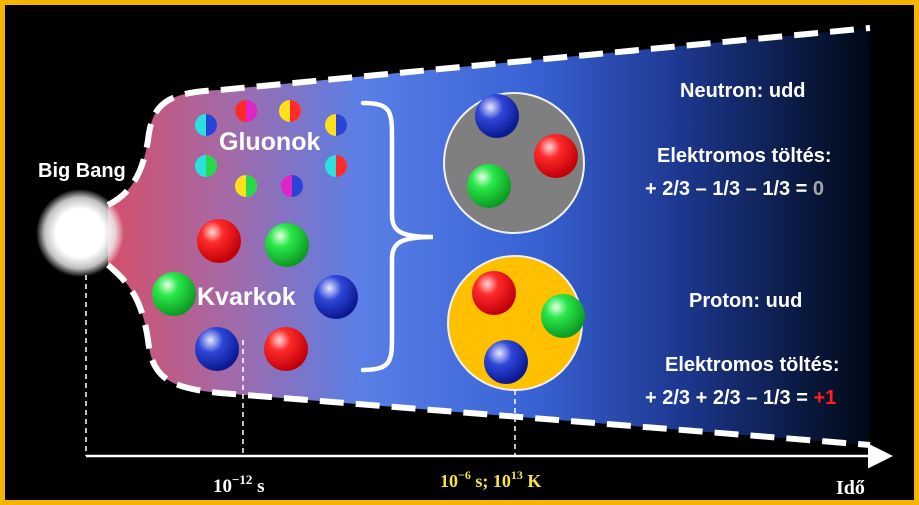  What do you see at coordinates (516, 323) in the screenshot?
I see `proton-particle` at bounding box center [516, 323].